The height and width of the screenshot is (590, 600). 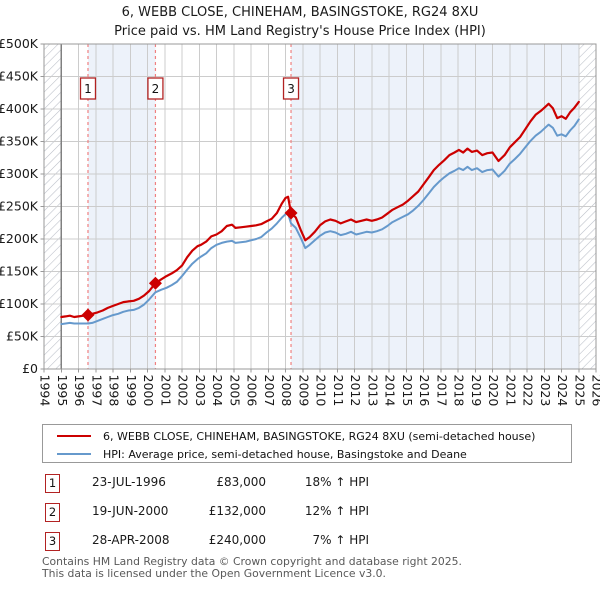 I want to click on x-axis-label: 2009, so click(x=303, y=391).